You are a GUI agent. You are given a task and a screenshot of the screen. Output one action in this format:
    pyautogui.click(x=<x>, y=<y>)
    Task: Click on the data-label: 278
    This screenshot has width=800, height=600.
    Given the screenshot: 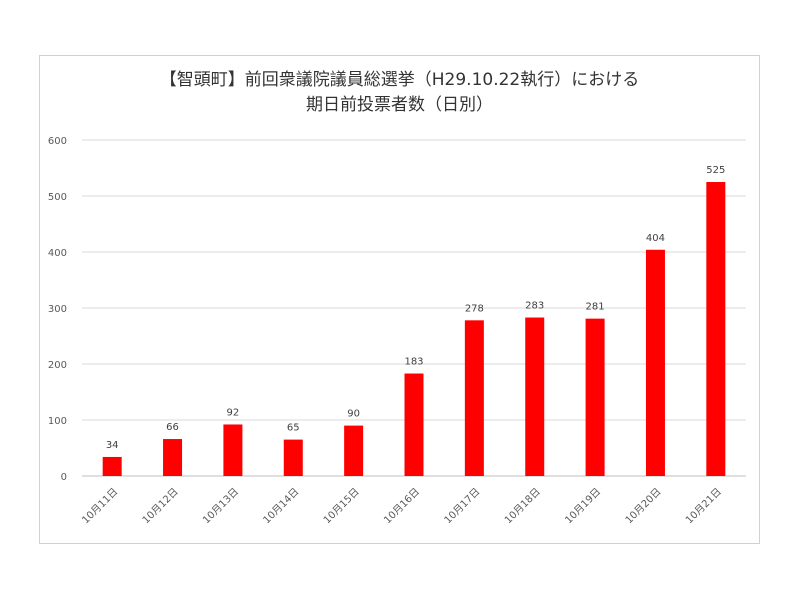 What is the action you would take?
    pyautogui.click(x=474, y=308)
    